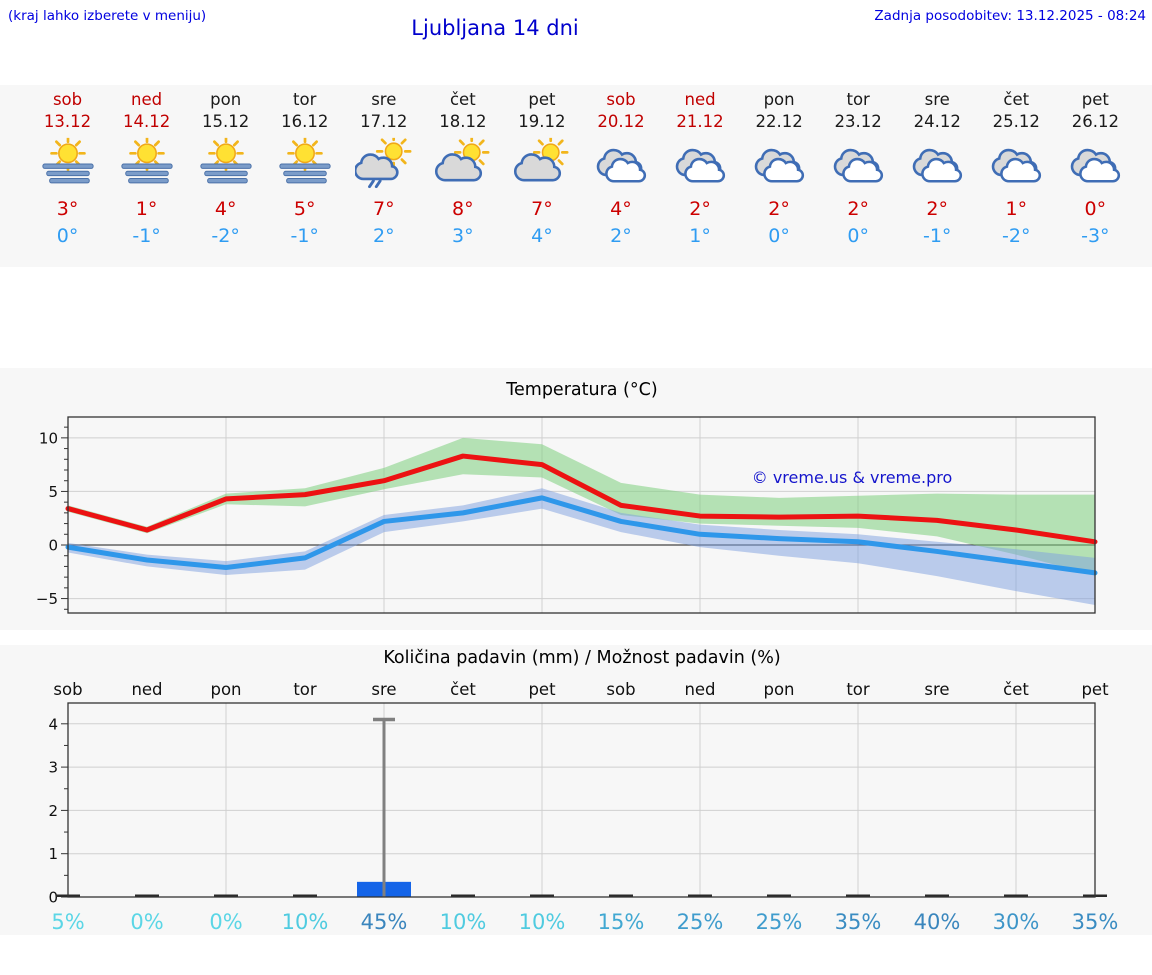 This screenshot has height=975, width=1152. I want to click on page-title: Ljubljana 14 dni, so click(495, 28).